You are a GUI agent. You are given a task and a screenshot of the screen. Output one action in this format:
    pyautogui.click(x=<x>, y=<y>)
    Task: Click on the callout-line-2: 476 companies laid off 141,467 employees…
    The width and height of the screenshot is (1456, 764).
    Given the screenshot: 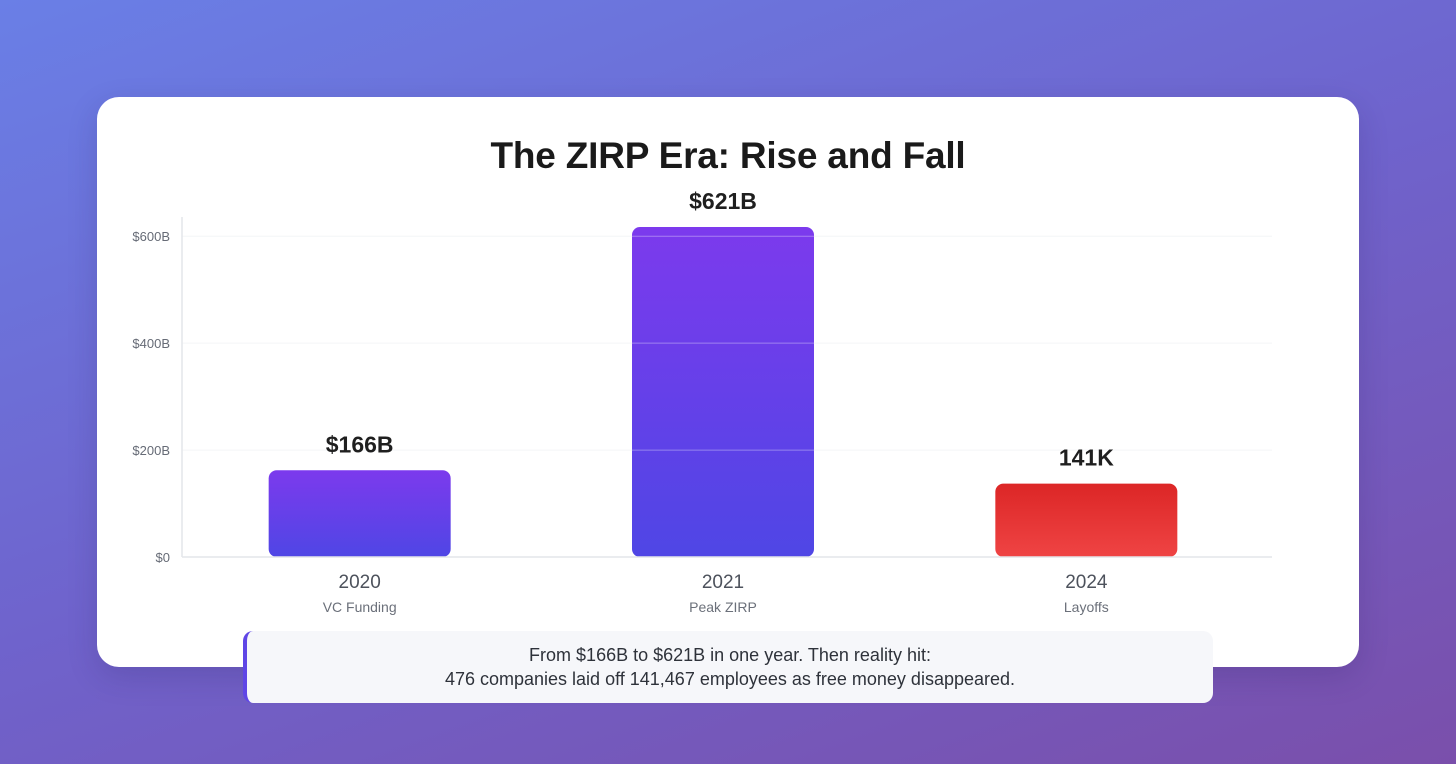 What is the action you would take?
    pyautogui.click(x=730, y=679)
    